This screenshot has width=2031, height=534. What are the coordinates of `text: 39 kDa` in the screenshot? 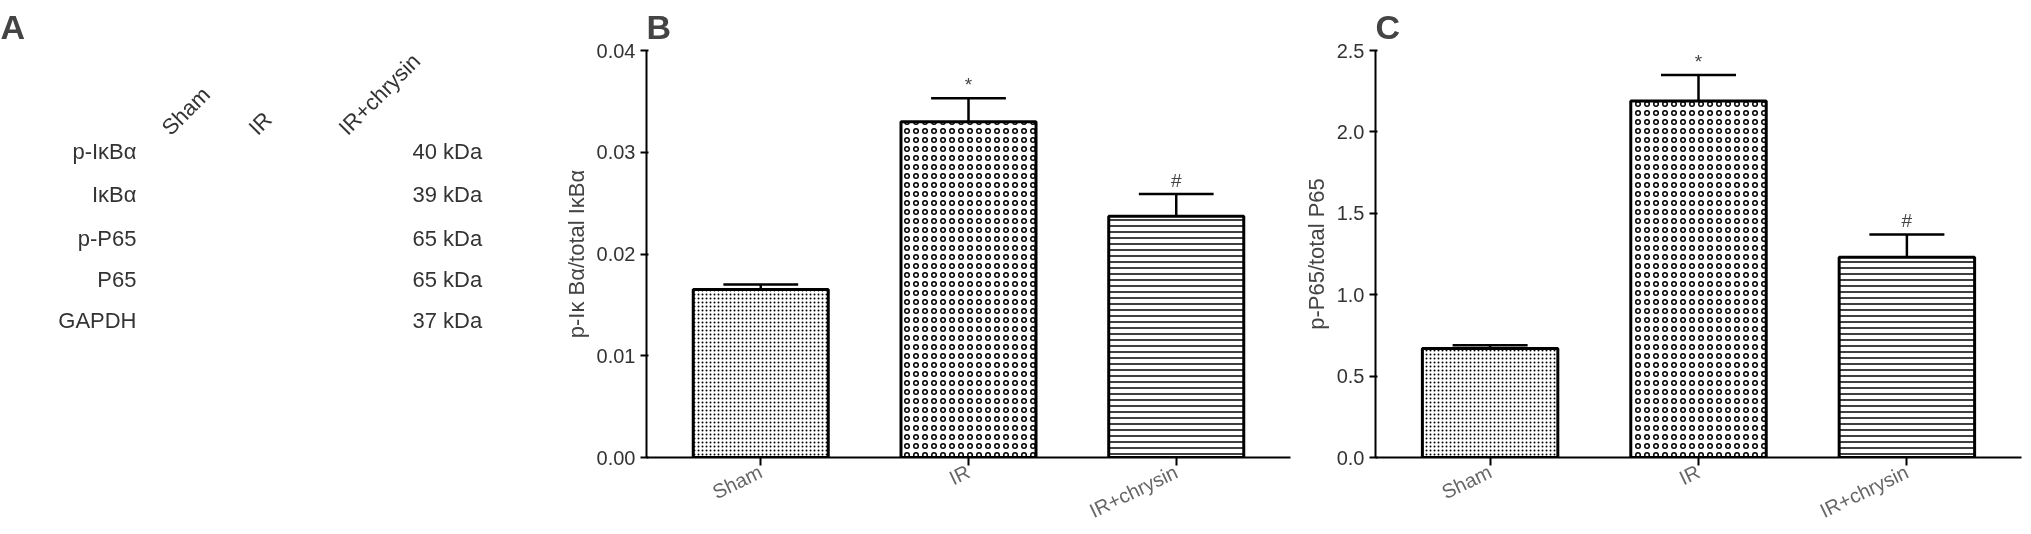 It's located at (447, 195).